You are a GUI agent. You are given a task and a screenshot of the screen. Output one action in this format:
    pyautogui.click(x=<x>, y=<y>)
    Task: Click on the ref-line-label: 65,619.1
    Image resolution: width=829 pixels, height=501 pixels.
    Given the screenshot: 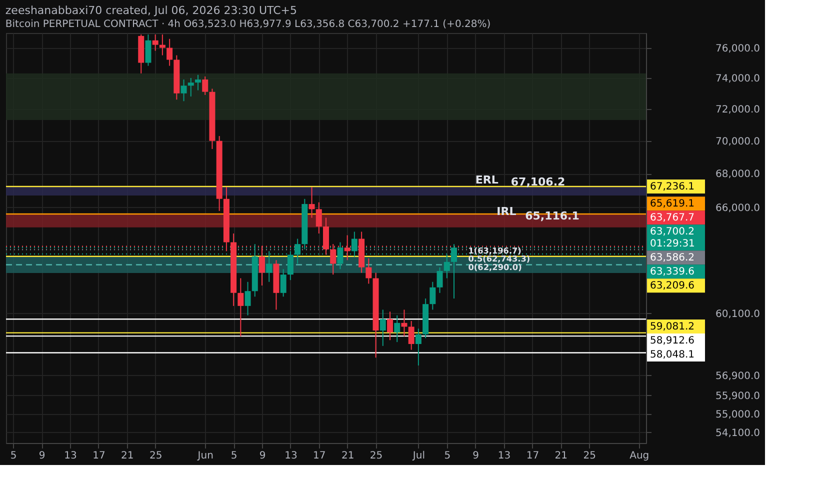 What is the action you would take?
    pyautogui.click(x=672, y=204)
    